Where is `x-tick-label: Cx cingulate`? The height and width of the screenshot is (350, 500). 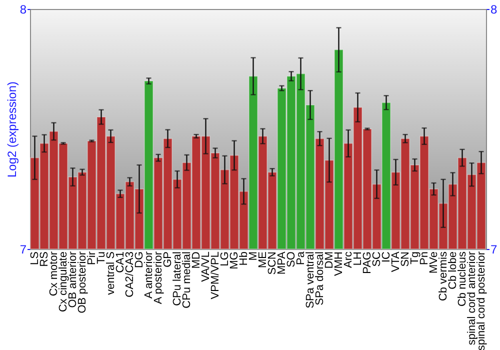
x-tick-label: Cx cingulate is located at coordinates (63, 282).